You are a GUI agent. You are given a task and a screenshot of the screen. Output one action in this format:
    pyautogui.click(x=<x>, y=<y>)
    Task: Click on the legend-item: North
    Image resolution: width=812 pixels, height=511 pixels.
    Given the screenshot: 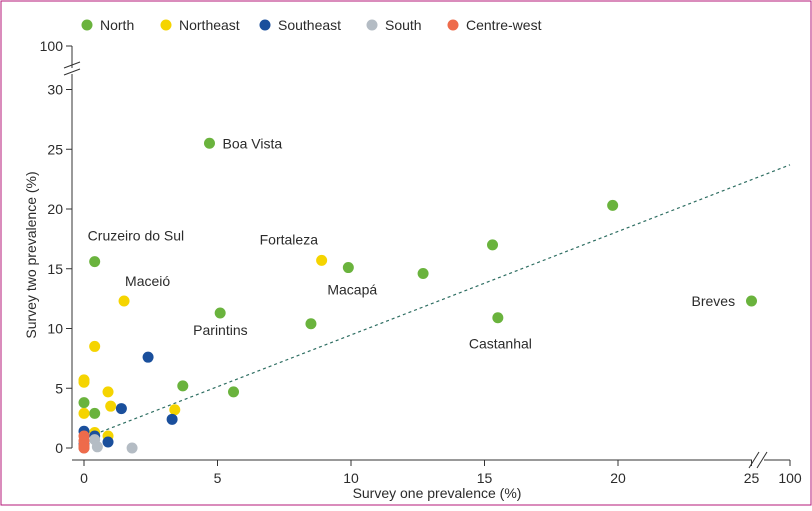 What is the action you would take?
    pyautogui.click(x=107, y=25)
    